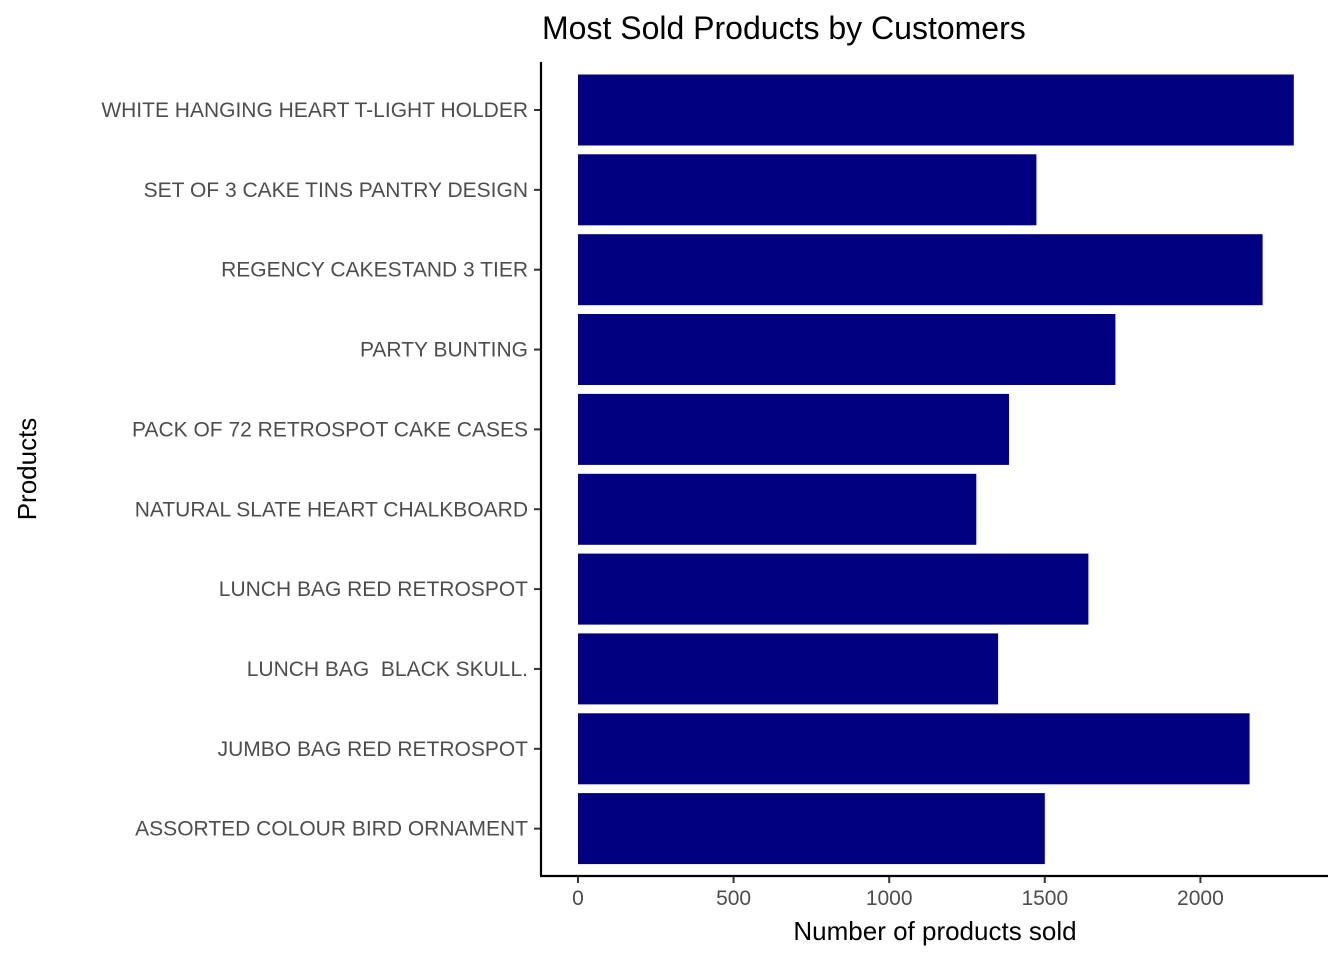 The width and height of the screenshot is (1344, 960). Describe the element at coordinates (784, 28) in the screenshot. I see `chart-title: Most Sold Products by Customers` at that location.